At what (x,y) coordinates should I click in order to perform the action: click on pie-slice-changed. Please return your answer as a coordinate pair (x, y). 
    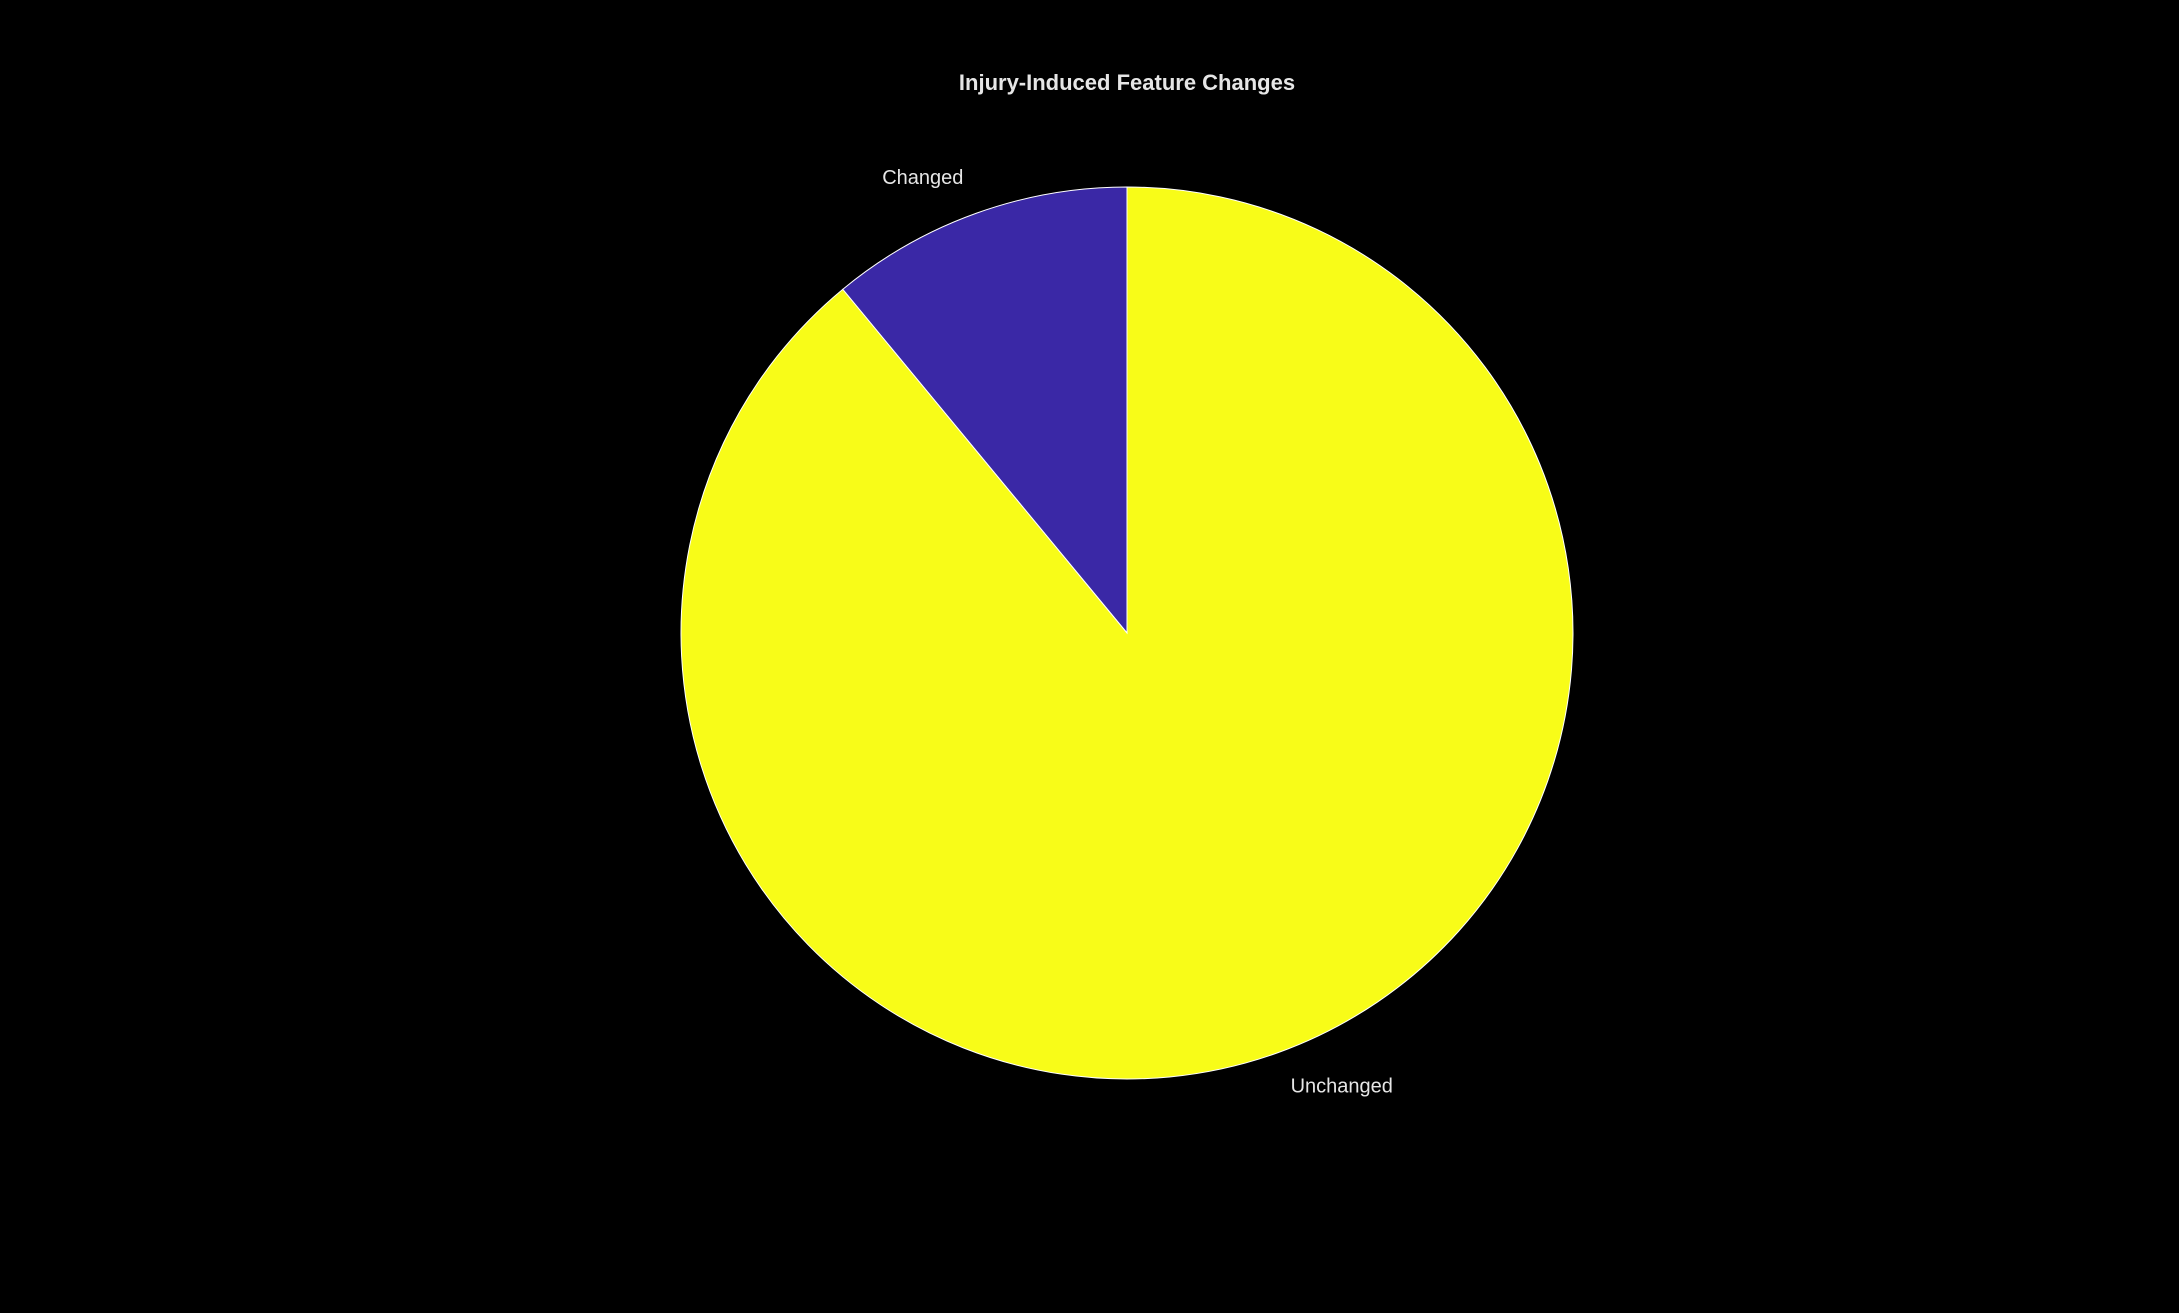
    Looking at the image, I should click on (985, 410).